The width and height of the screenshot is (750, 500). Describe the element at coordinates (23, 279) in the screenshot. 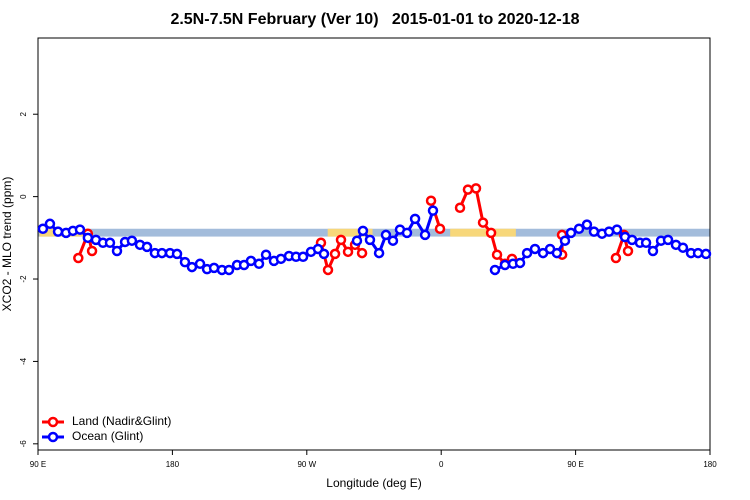

I see `y-tick-label: -2` at that location.